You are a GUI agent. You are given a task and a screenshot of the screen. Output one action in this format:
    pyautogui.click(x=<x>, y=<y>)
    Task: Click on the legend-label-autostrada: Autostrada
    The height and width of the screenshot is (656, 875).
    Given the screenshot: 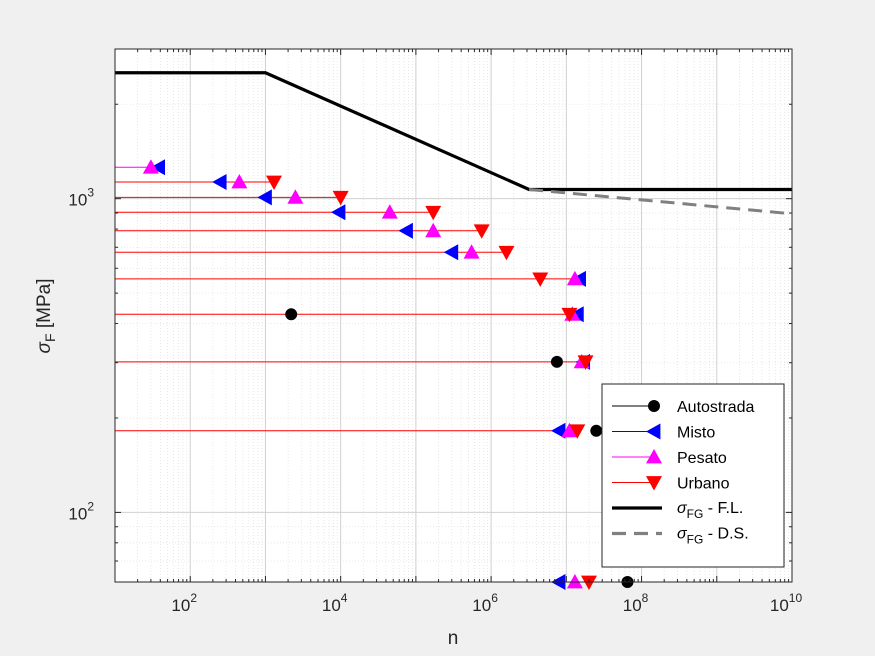 What is the action you would take?
    pyautogui.click(x=715, y=407)
    